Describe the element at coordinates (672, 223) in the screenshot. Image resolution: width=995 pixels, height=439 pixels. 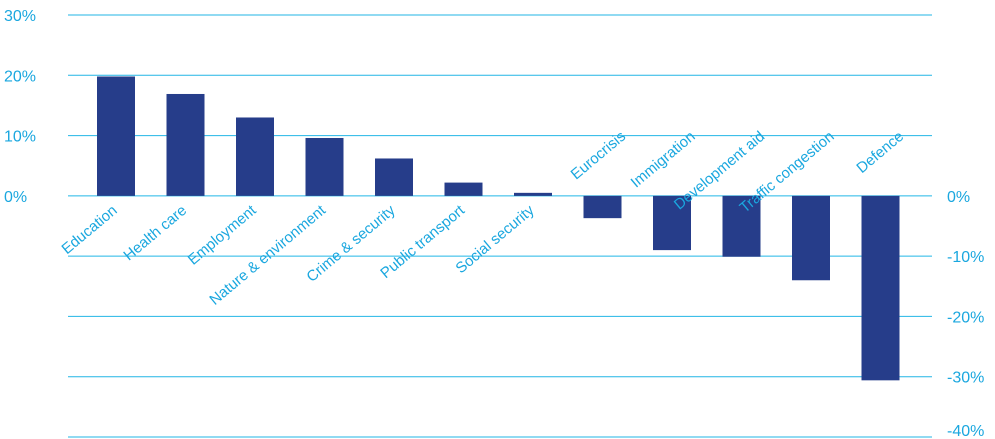
I see `bar-immigration` at that location.